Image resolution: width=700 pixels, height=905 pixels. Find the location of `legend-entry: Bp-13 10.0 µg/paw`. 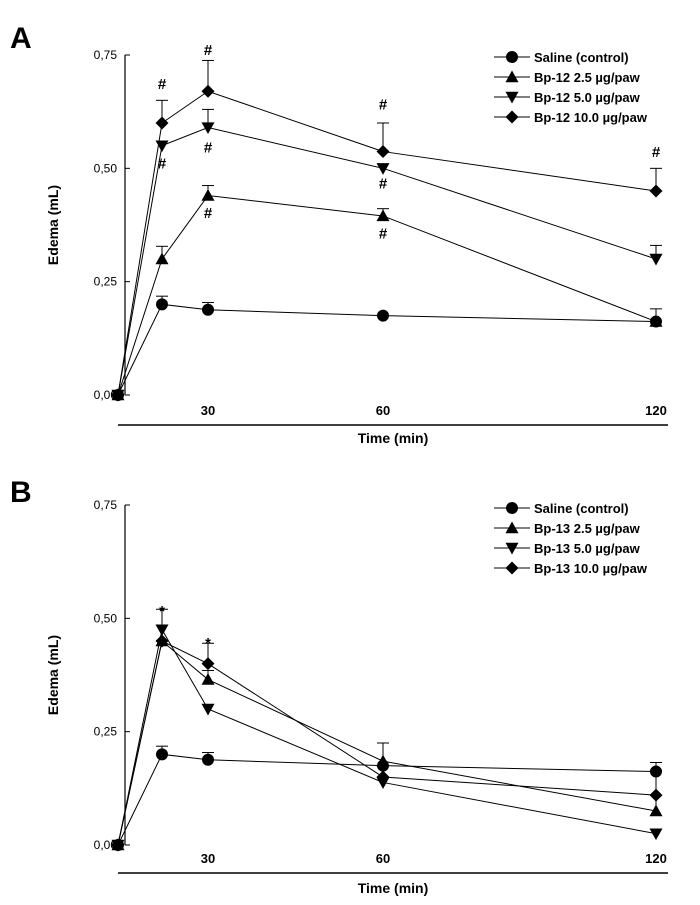

legend-entry: Bp-13 10.0 µg/paw is located at coordinates (571, 568).